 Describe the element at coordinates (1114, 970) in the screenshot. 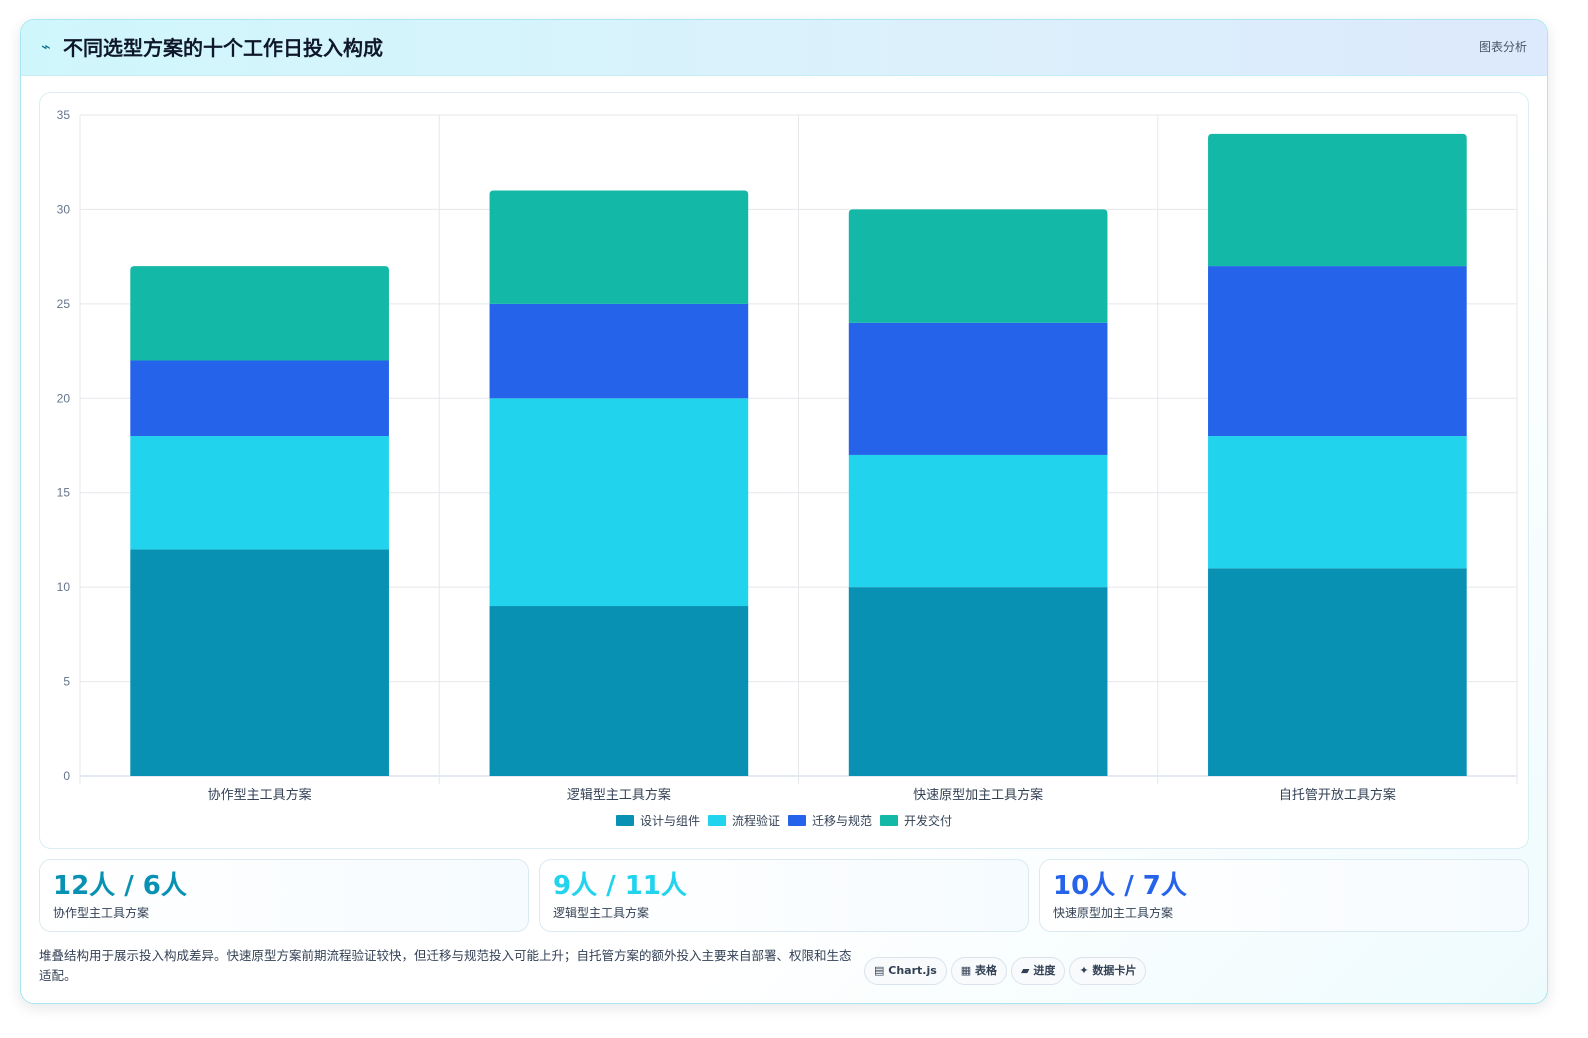

I see `chip-label: 数据卡片` at that location.